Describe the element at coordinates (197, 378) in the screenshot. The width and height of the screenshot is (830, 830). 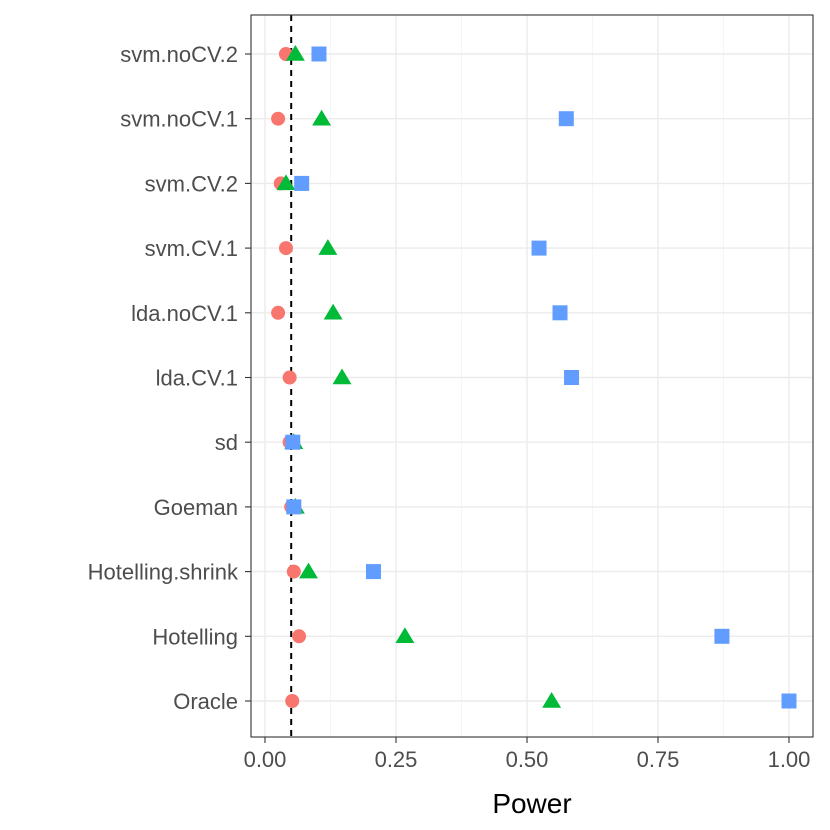
I see `y-tick-label: lda.CV.1` at that location.